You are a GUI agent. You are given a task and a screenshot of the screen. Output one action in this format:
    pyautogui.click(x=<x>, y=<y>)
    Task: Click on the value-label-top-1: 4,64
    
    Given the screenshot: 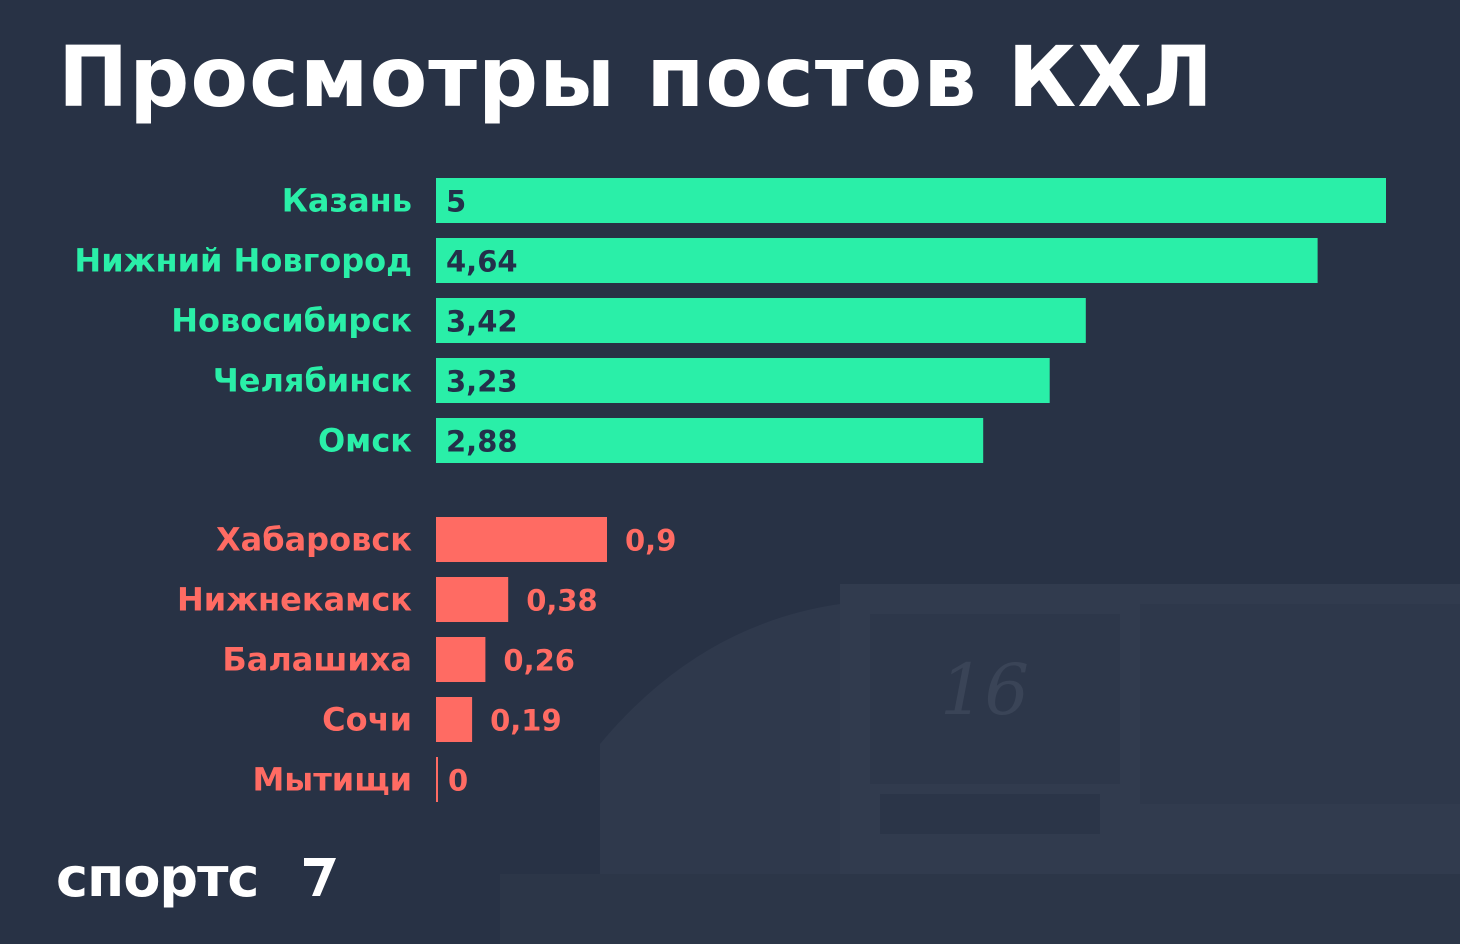 What is the action you would take?
    pyautogui.click(x=482, y=262)
    